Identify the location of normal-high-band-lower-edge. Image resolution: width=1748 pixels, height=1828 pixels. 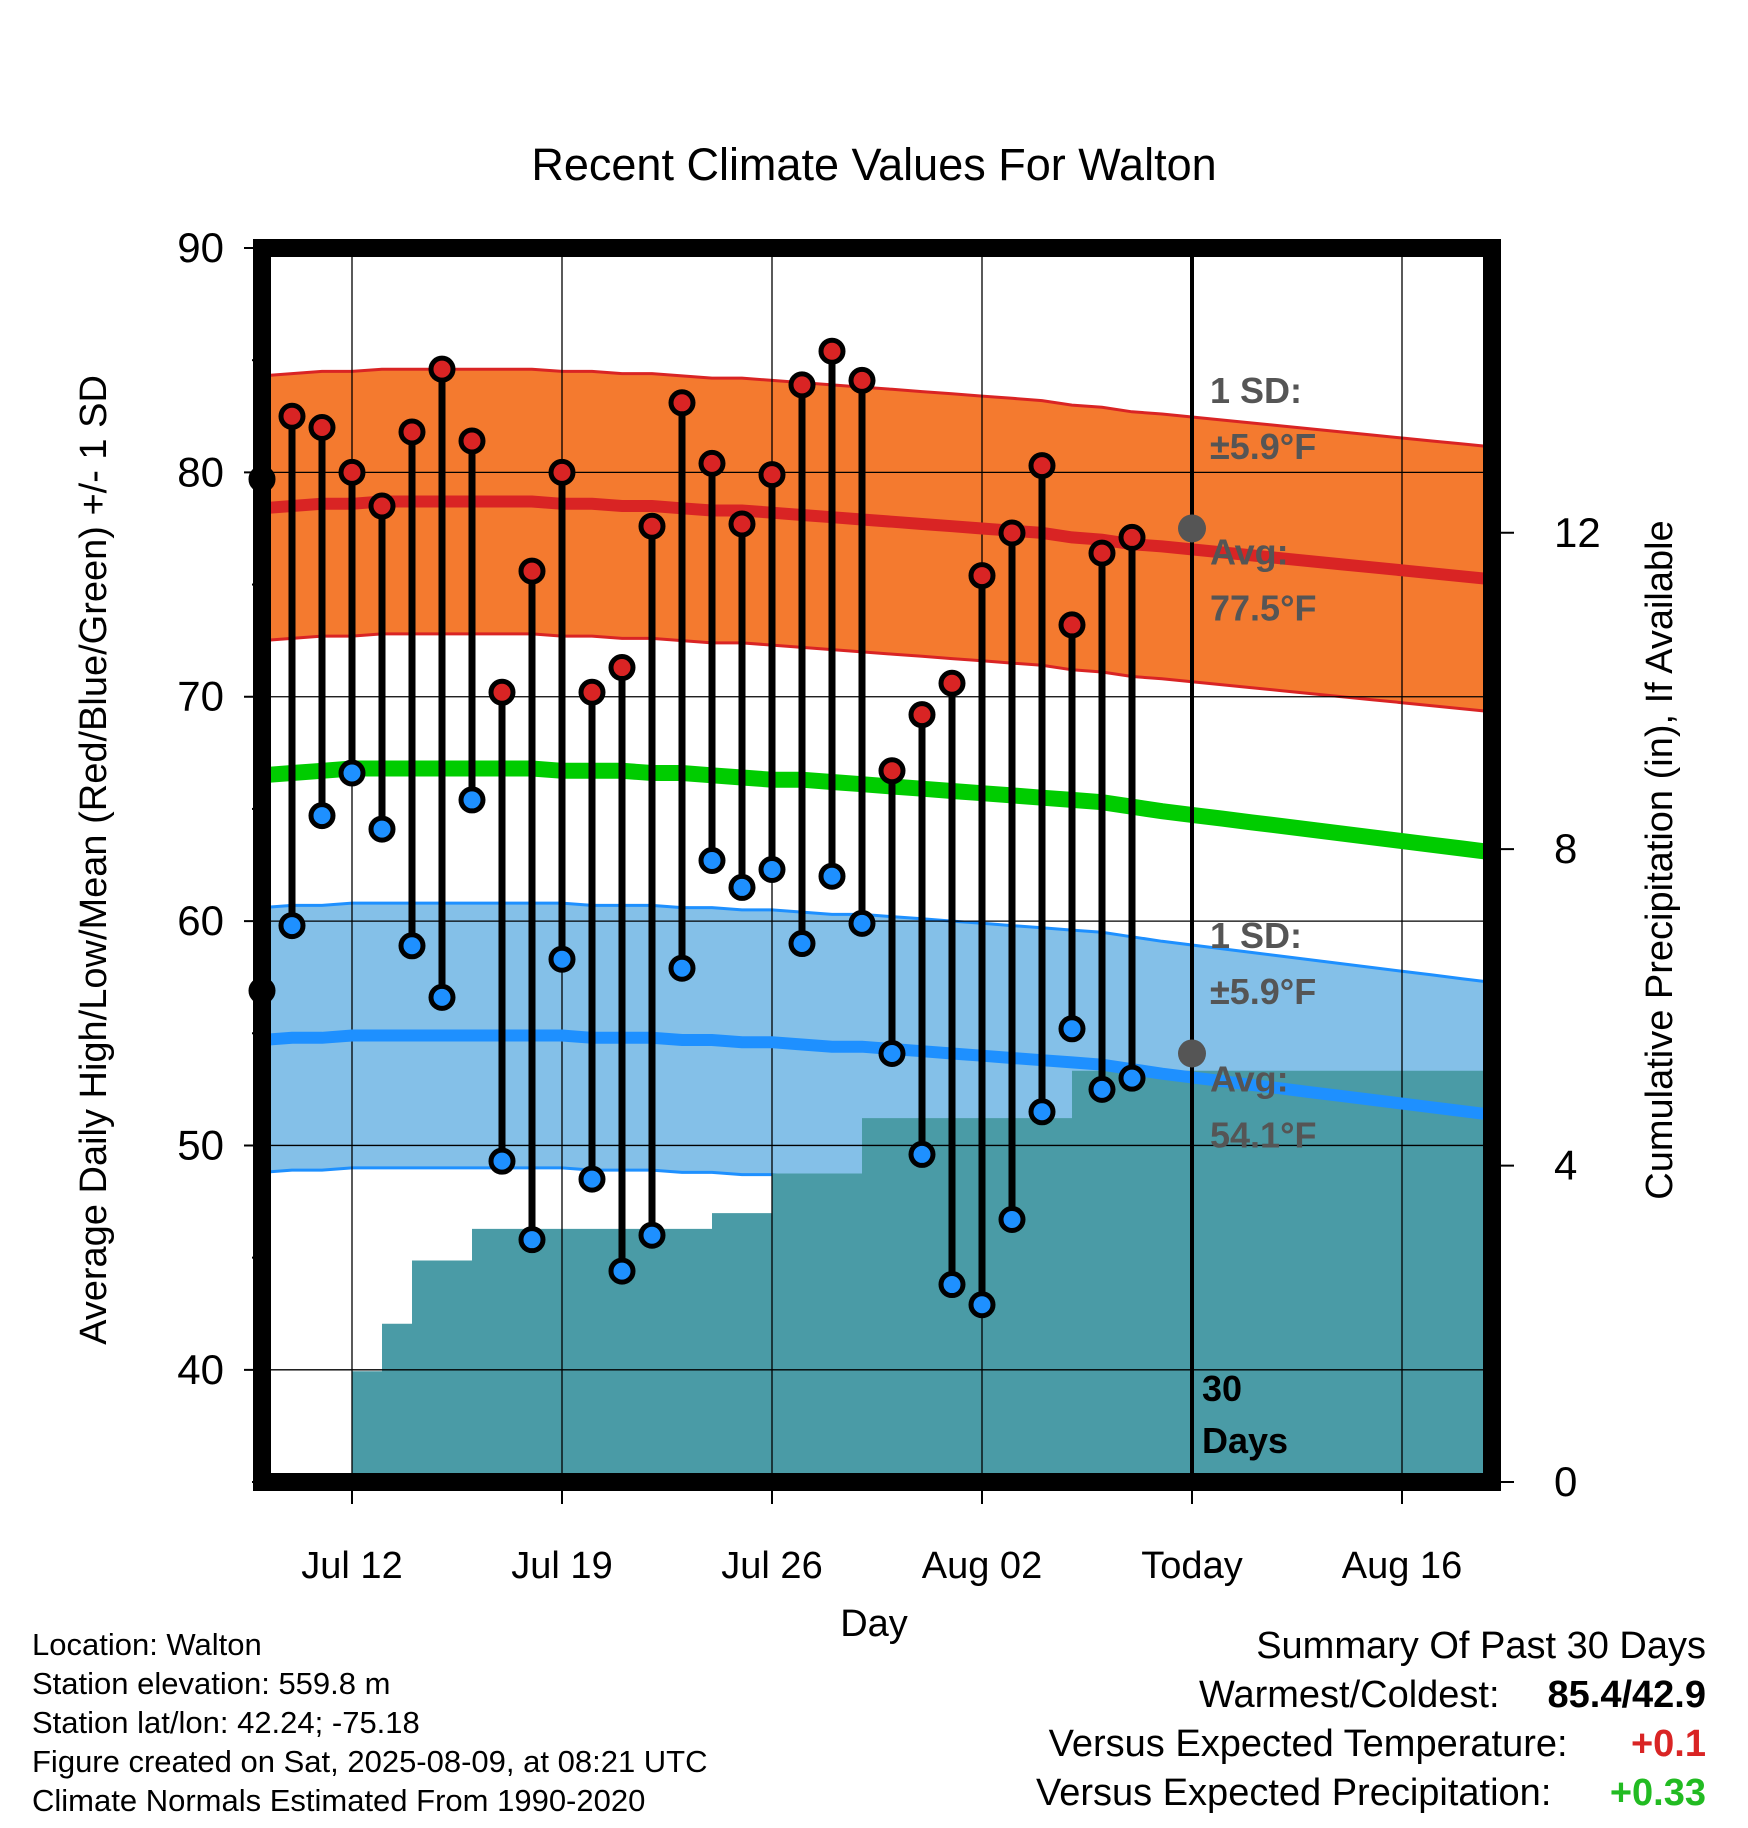
(877, 673).